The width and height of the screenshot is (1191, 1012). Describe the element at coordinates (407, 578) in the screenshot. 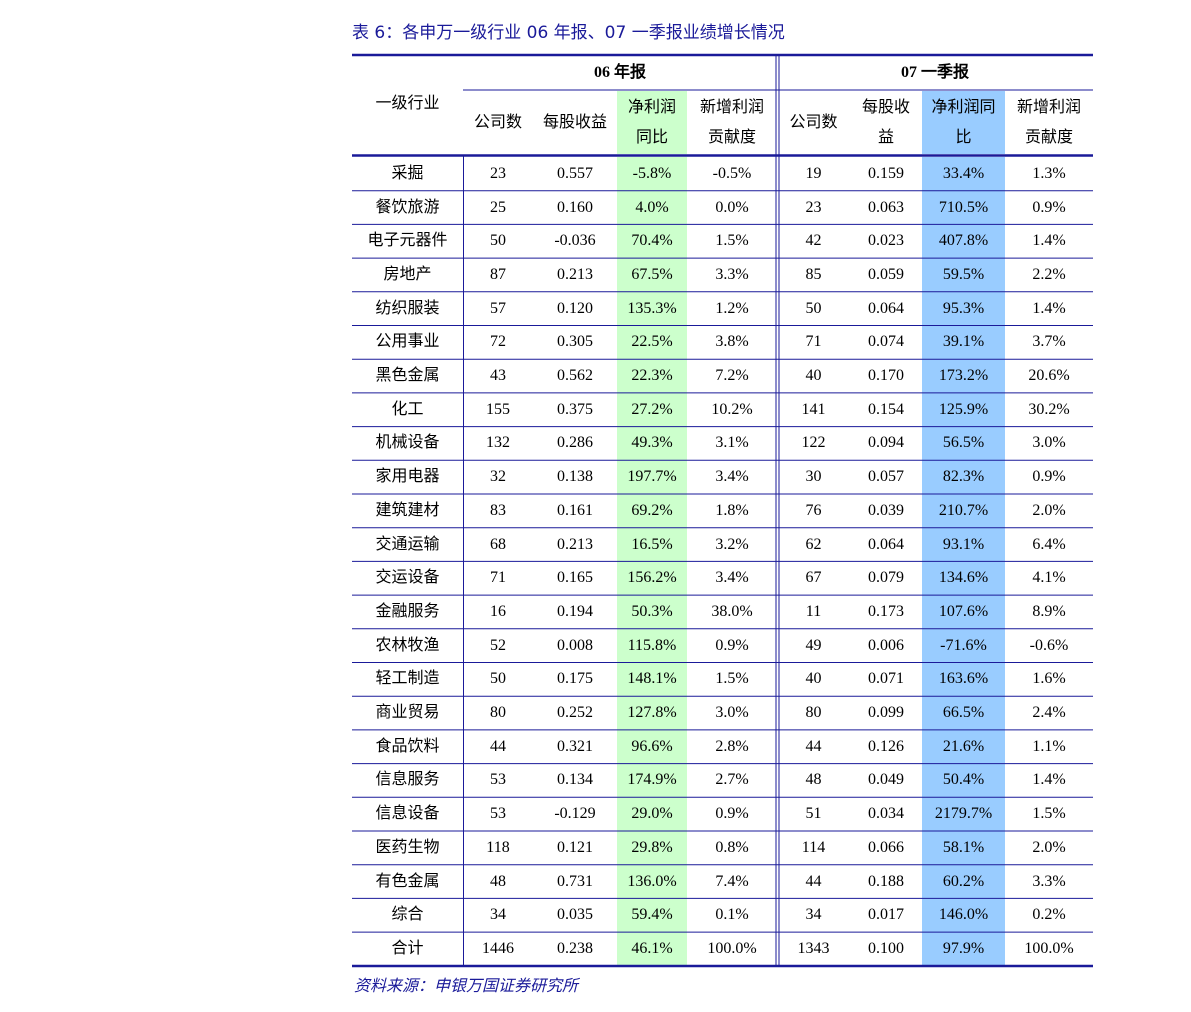

I see `row-label: 交运设备` at that location.